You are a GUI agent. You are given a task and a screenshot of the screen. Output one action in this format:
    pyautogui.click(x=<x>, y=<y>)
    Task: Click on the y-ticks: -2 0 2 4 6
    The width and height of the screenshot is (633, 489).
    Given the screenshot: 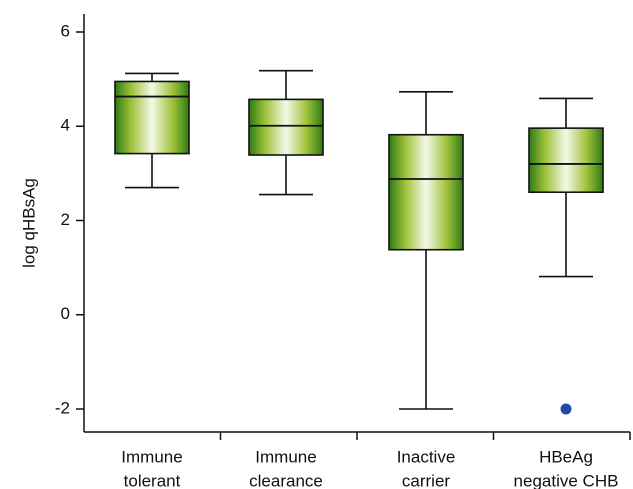 What is the action you would take?
    pyautogui.click(x=69, y=219)
    